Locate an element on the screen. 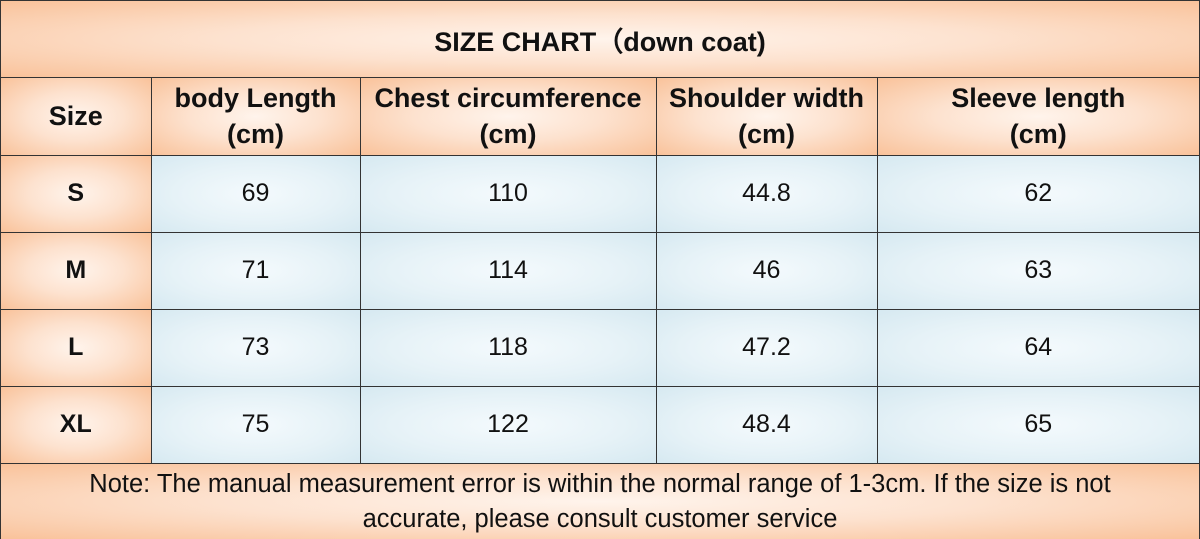 The image size is (1200, 539). header-shoulder: Shoulder width (cm) is located at coordinates (766, 117).